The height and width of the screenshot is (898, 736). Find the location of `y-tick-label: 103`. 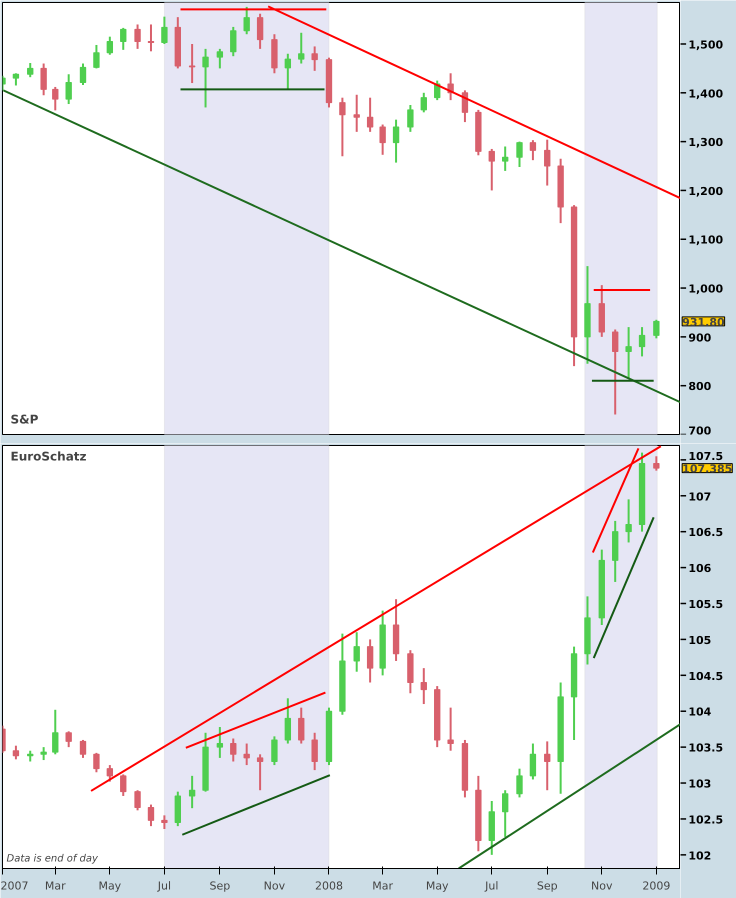

y-tick-label: 103 is located at coordinates (700, 784).